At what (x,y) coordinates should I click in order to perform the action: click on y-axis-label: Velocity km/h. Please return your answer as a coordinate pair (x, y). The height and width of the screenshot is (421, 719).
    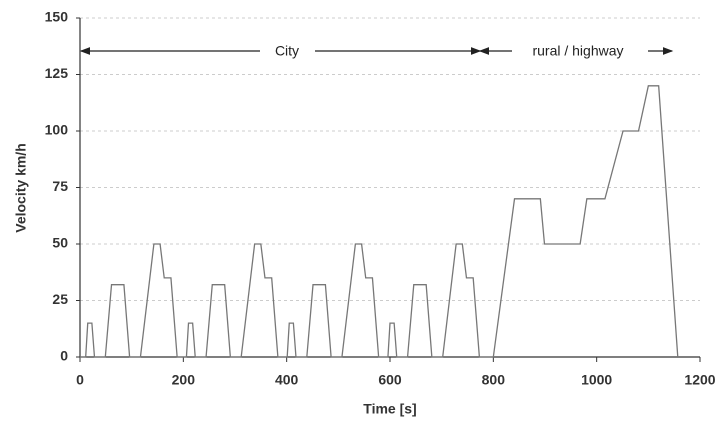
    Looking at the image, I should click on (21, 187).